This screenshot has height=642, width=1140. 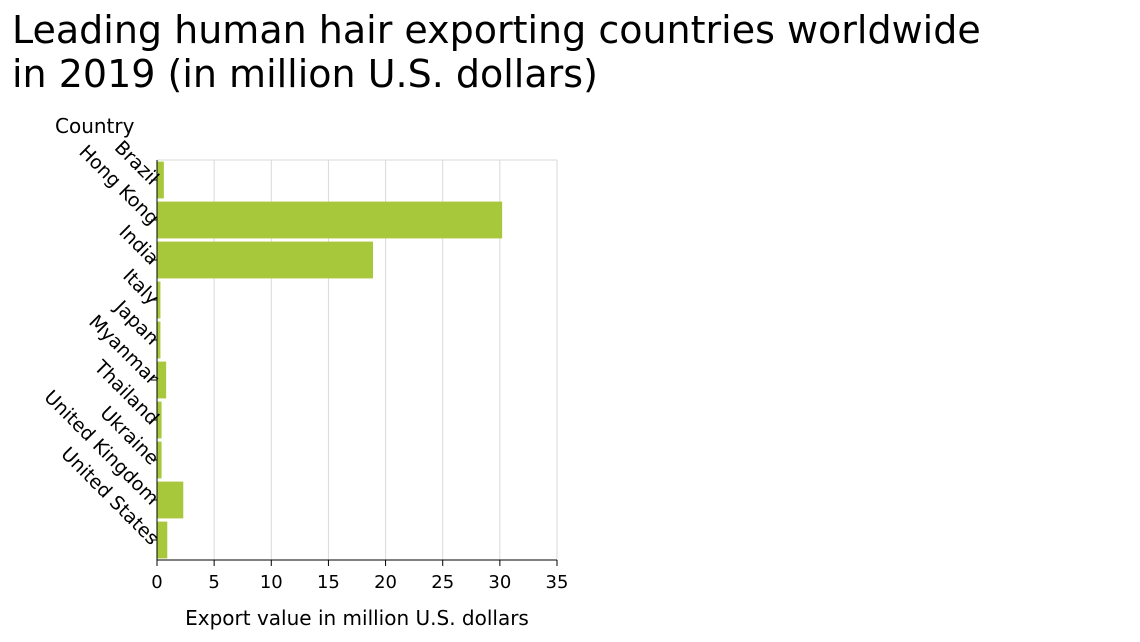 I want to click on bar-japan, so click(x=159, y=340).